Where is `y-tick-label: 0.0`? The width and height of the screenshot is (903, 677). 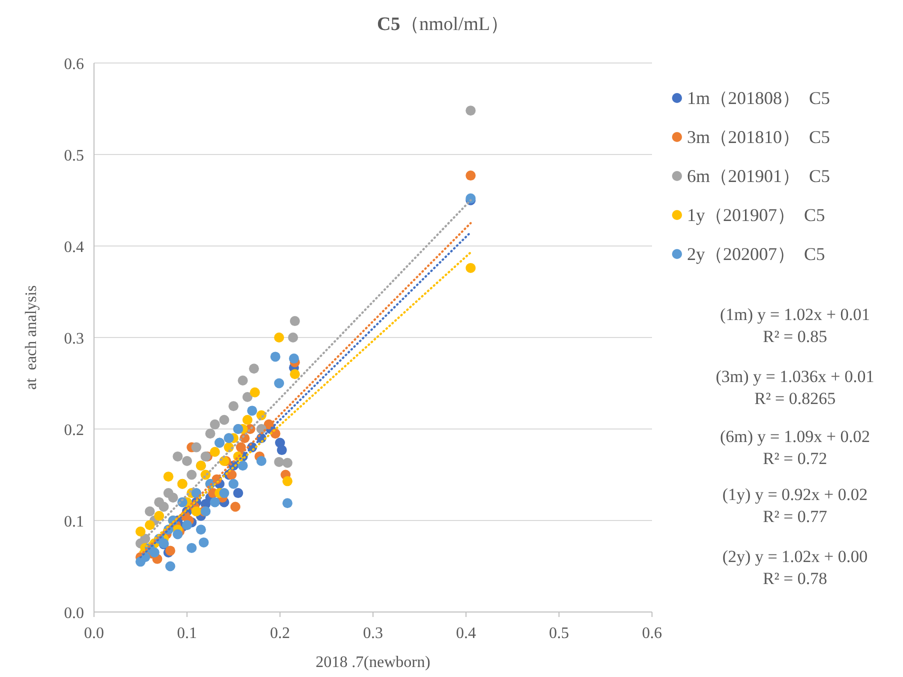
y-tick-label: 0.0 is located at coordinates (74, 613).